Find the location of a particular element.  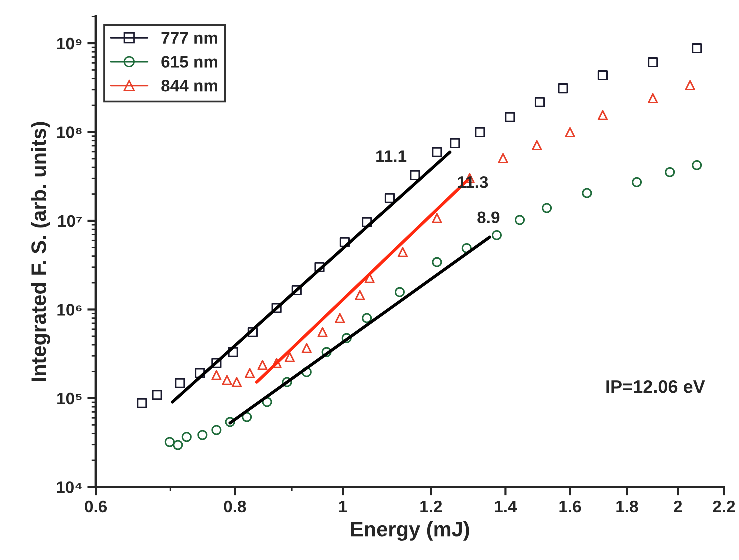

x-tick-label: 0.8 is located at coordinates (235, 506).